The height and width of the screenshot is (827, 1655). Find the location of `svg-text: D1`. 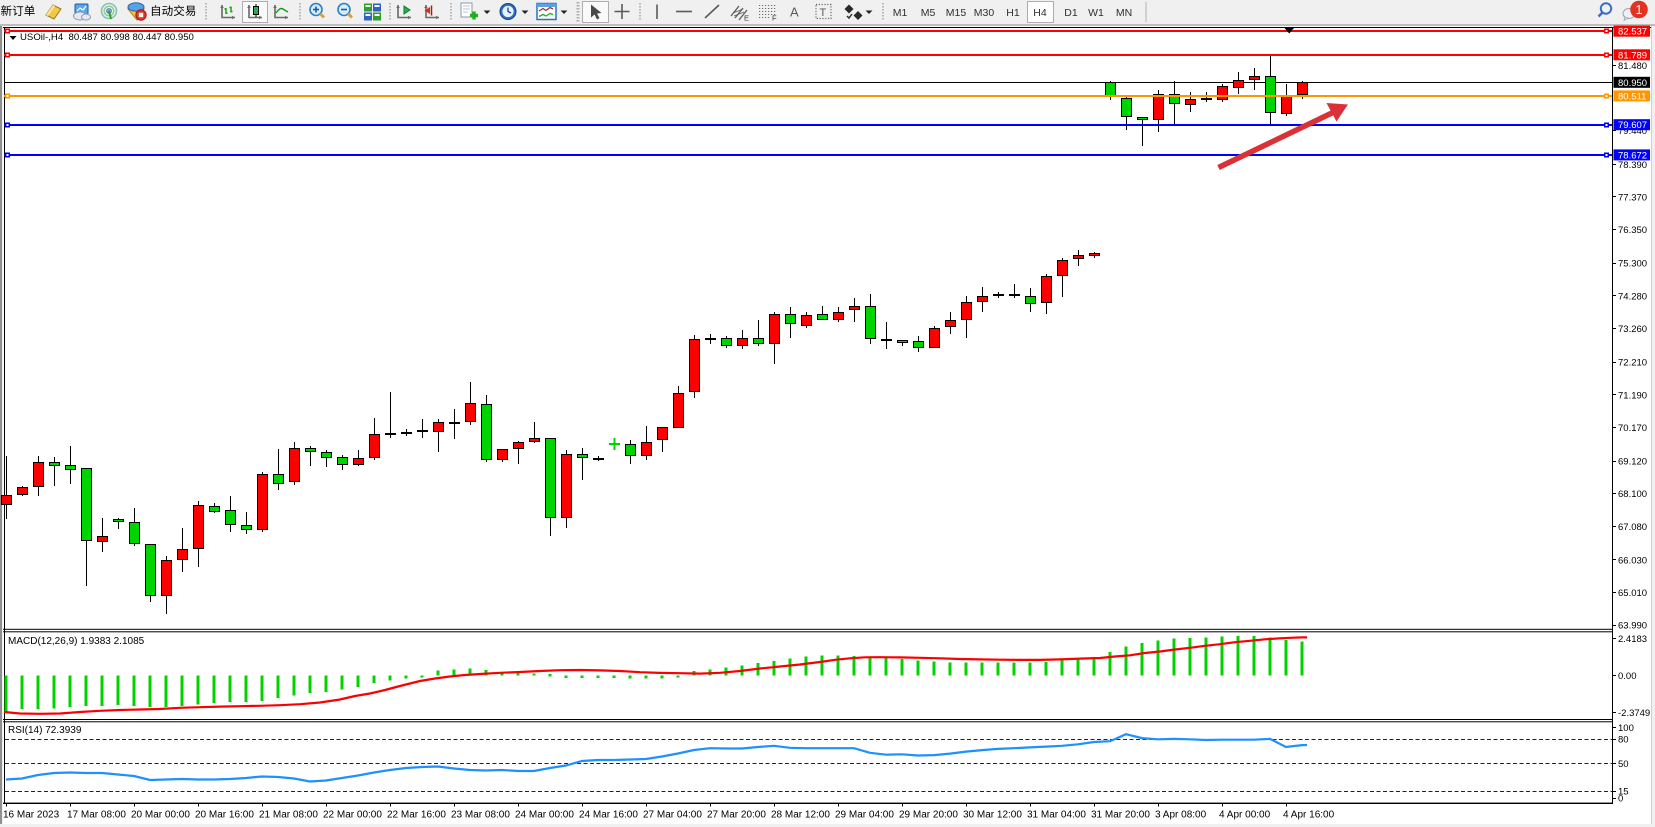

svg-text: D1 is located at coordinates (1071, 13).